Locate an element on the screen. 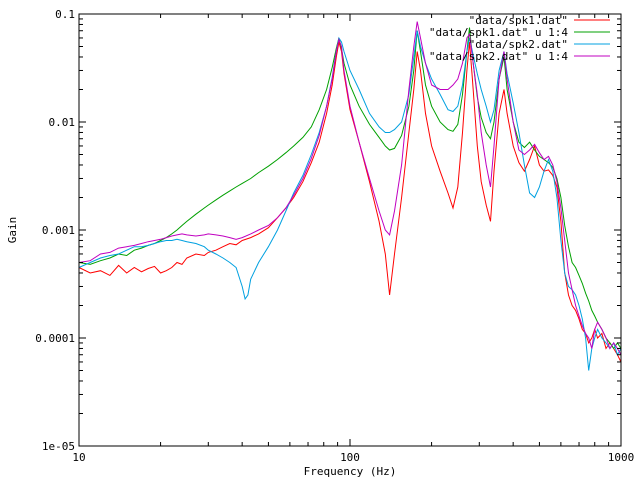  x-tick-label: 100 is located at coordinates (350, 457).